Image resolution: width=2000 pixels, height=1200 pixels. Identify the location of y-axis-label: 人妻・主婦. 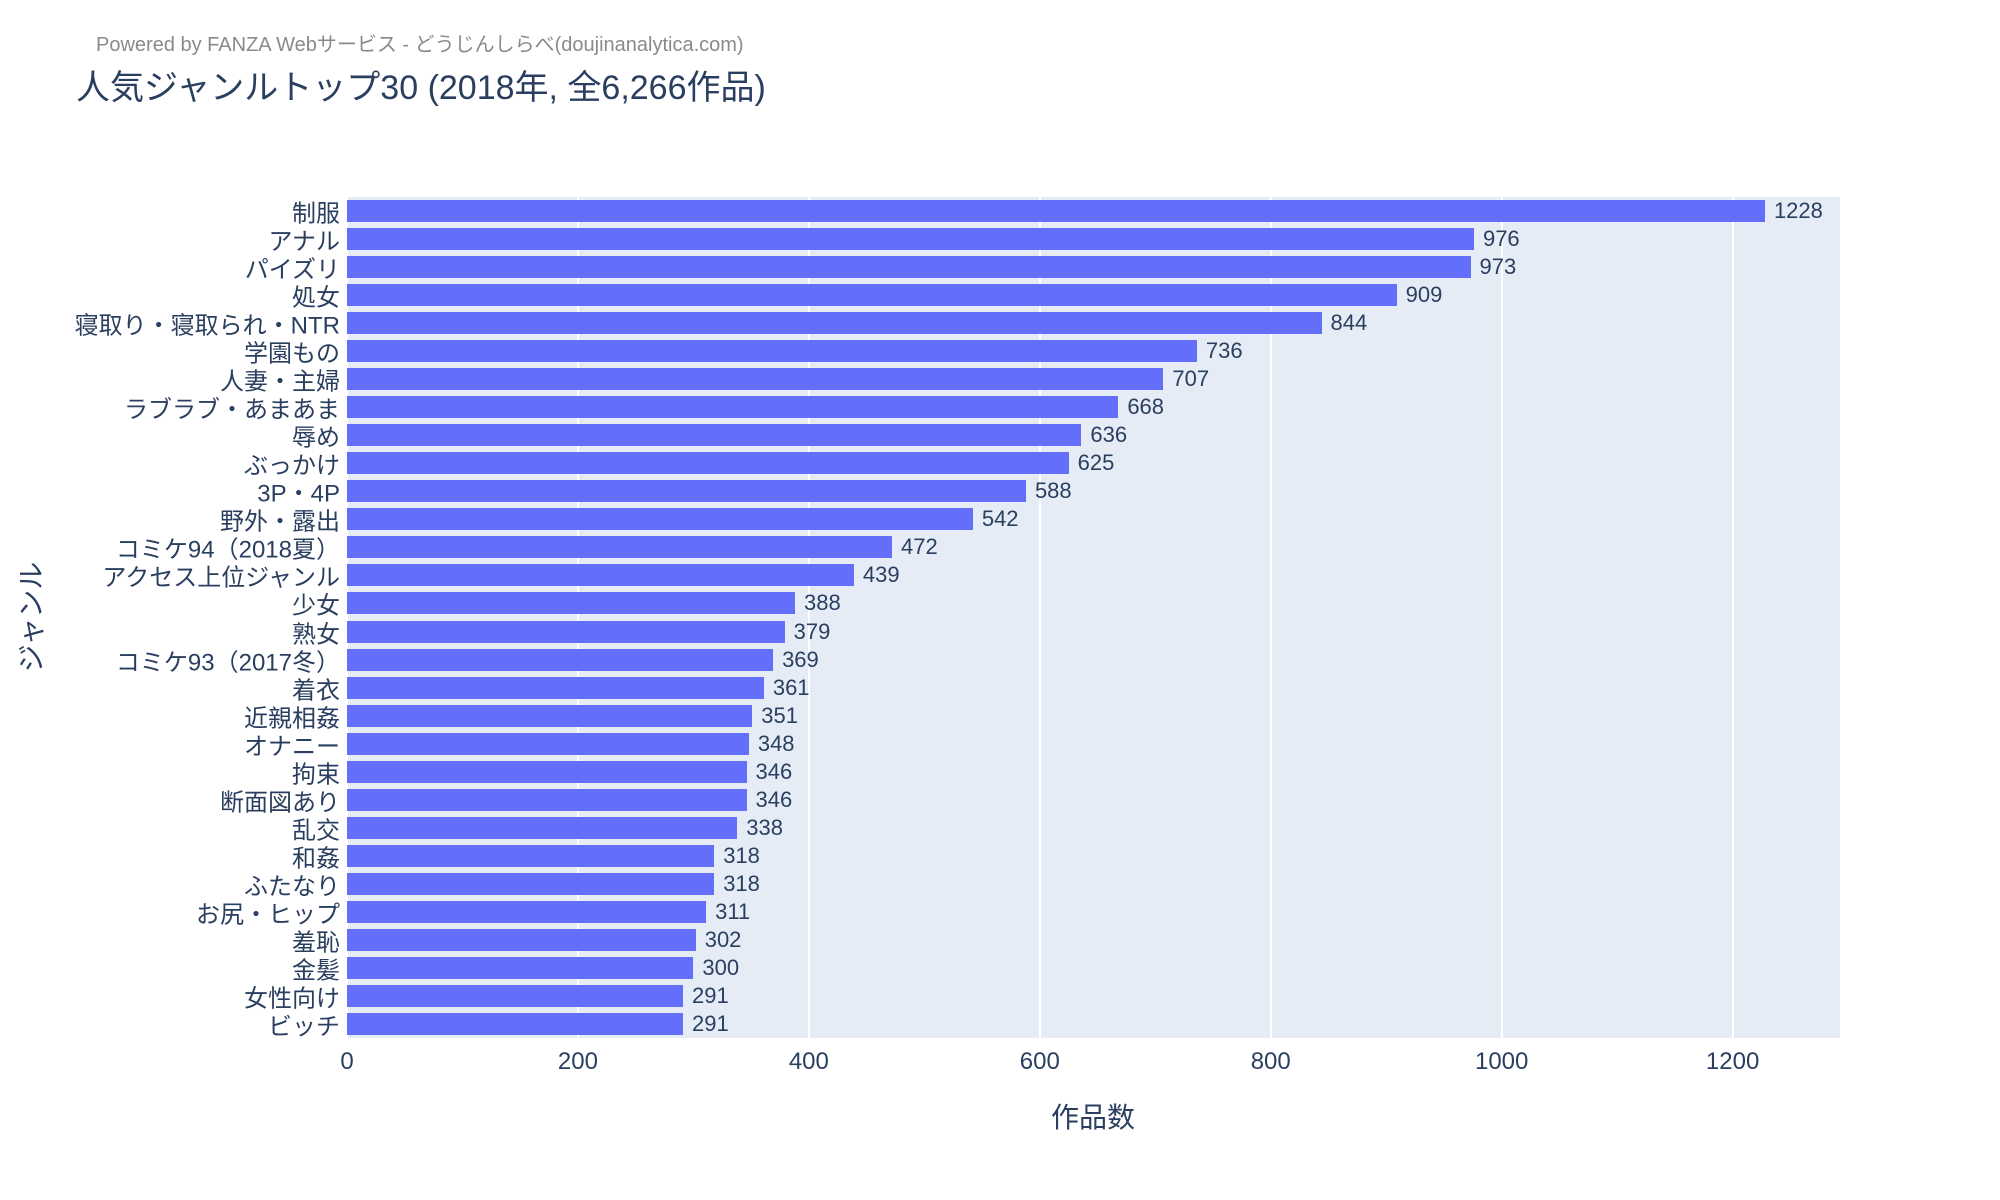
(280, 382).